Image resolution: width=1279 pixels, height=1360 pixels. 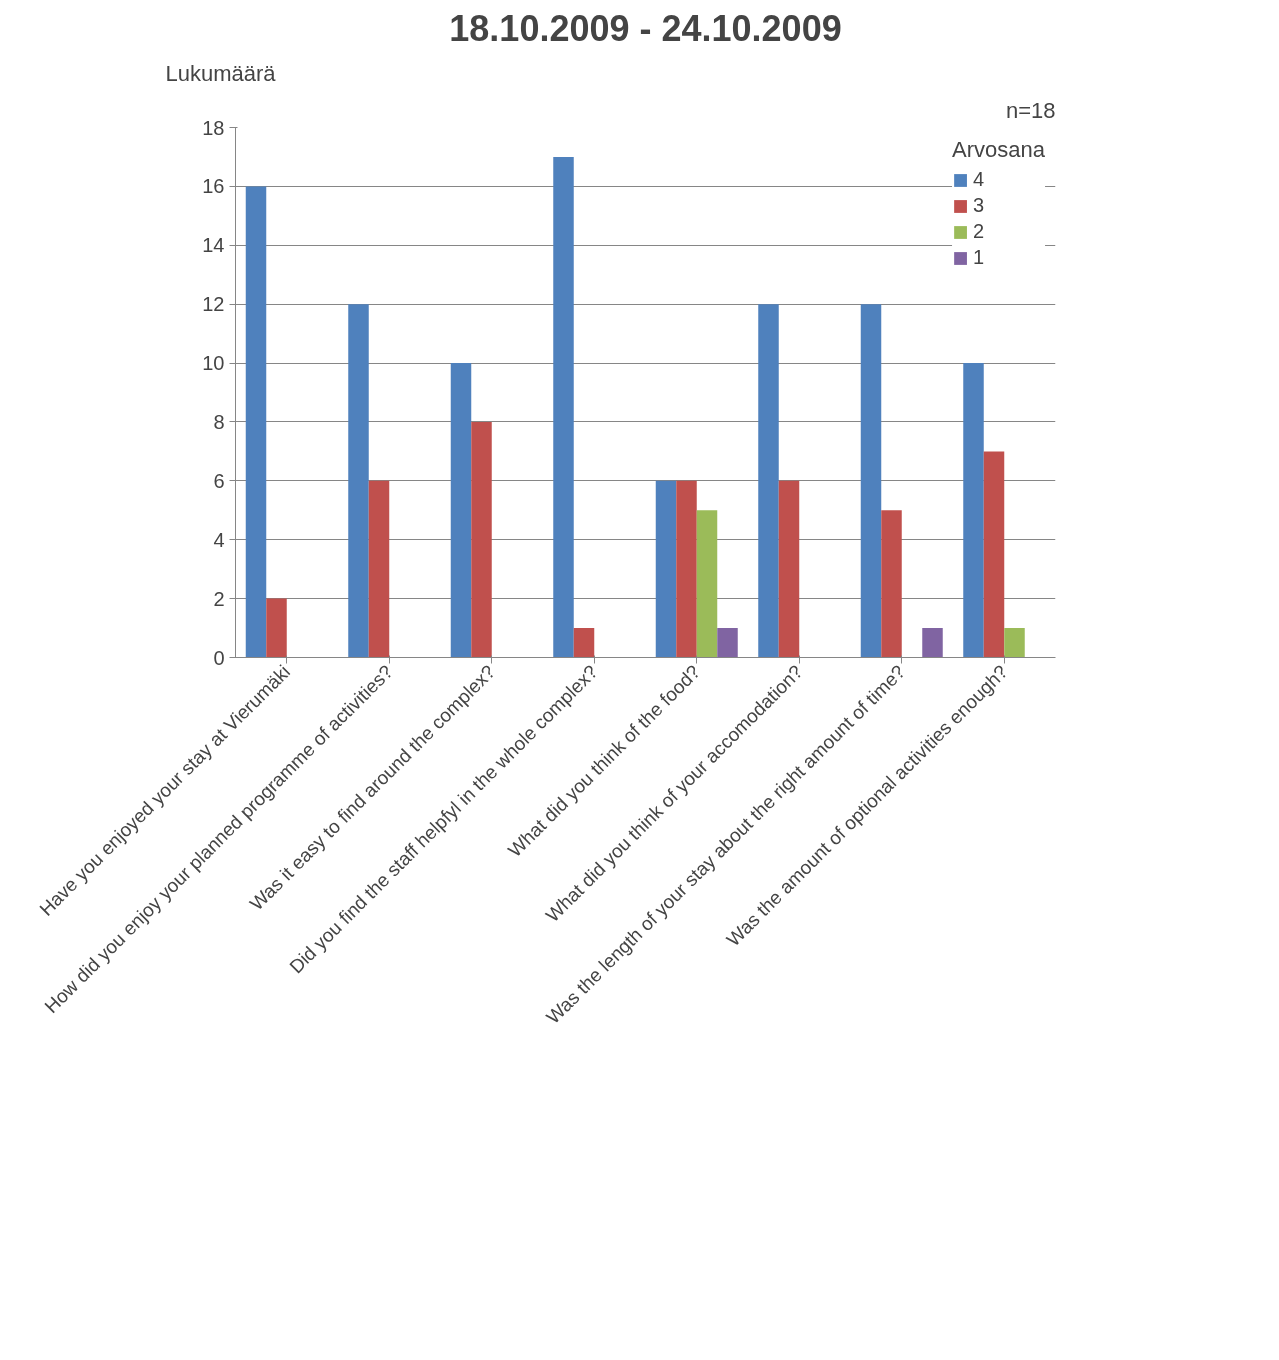 What do you see at coordinates (213, 245) in the screenshot?
I see `y-tick-label: 14` at bounding box center [213, 245].